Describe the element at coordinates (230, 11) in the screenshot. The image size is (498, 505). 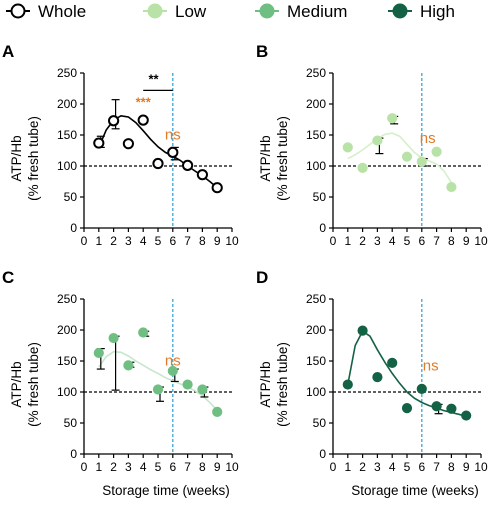
I see `legend: Whole Low Medium High` at that location.